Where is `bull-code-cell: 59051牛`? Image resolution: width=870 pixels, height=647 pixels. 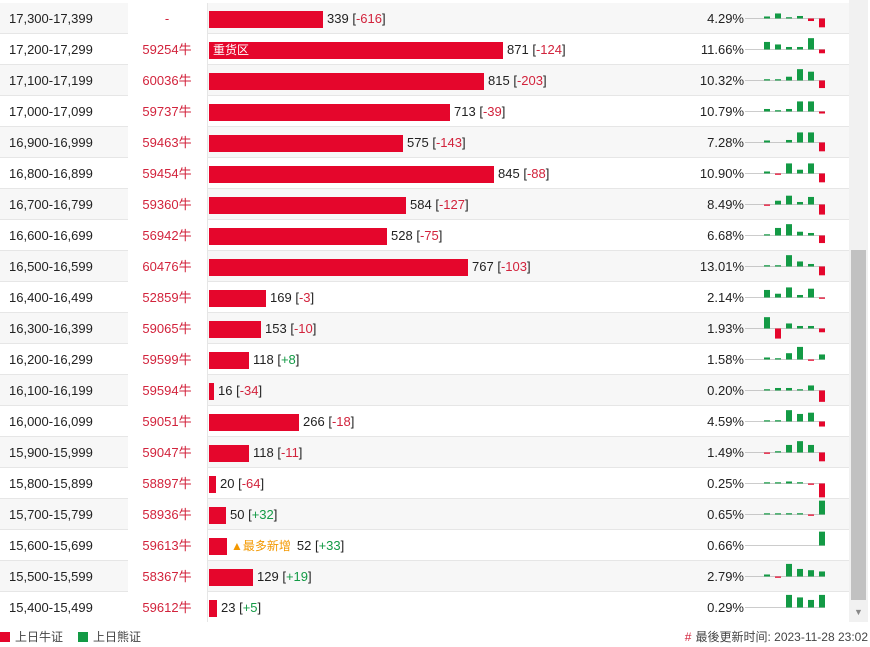 bull-code-cell: 59051牛 is located at coordinates (168, 421).